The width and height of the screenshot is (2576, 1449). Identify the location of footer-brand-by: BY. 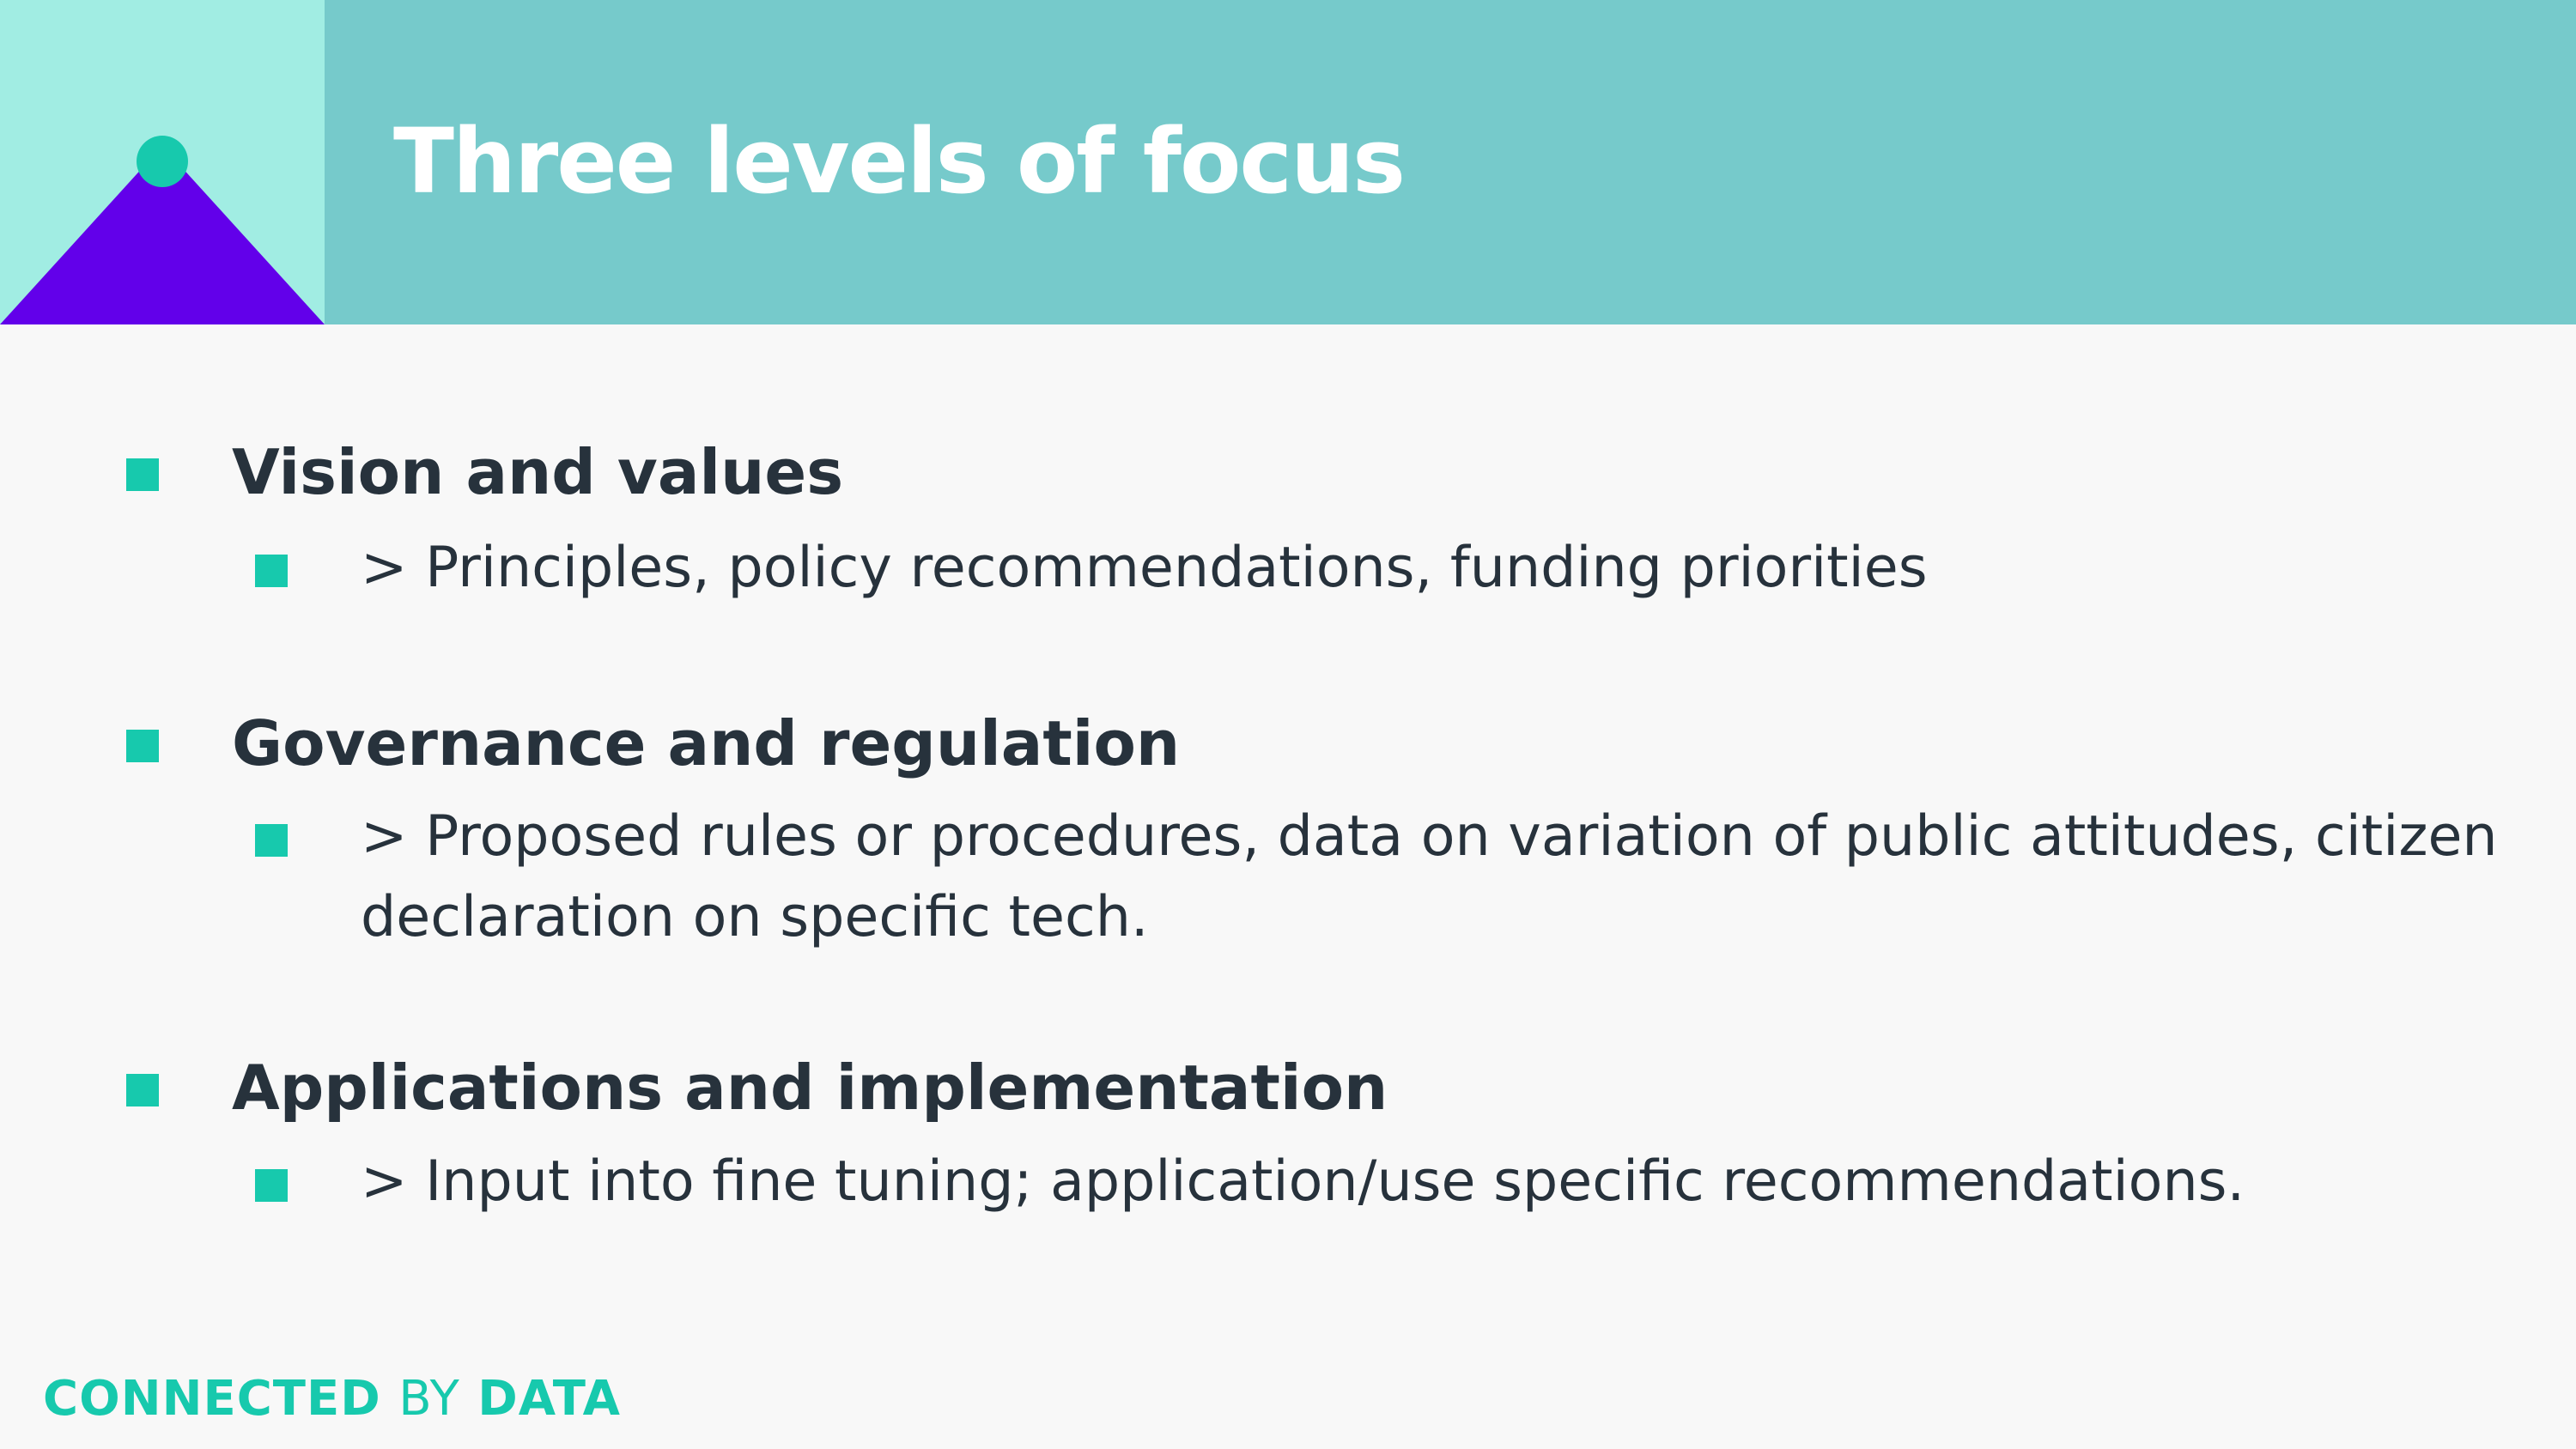
(429, 1399).